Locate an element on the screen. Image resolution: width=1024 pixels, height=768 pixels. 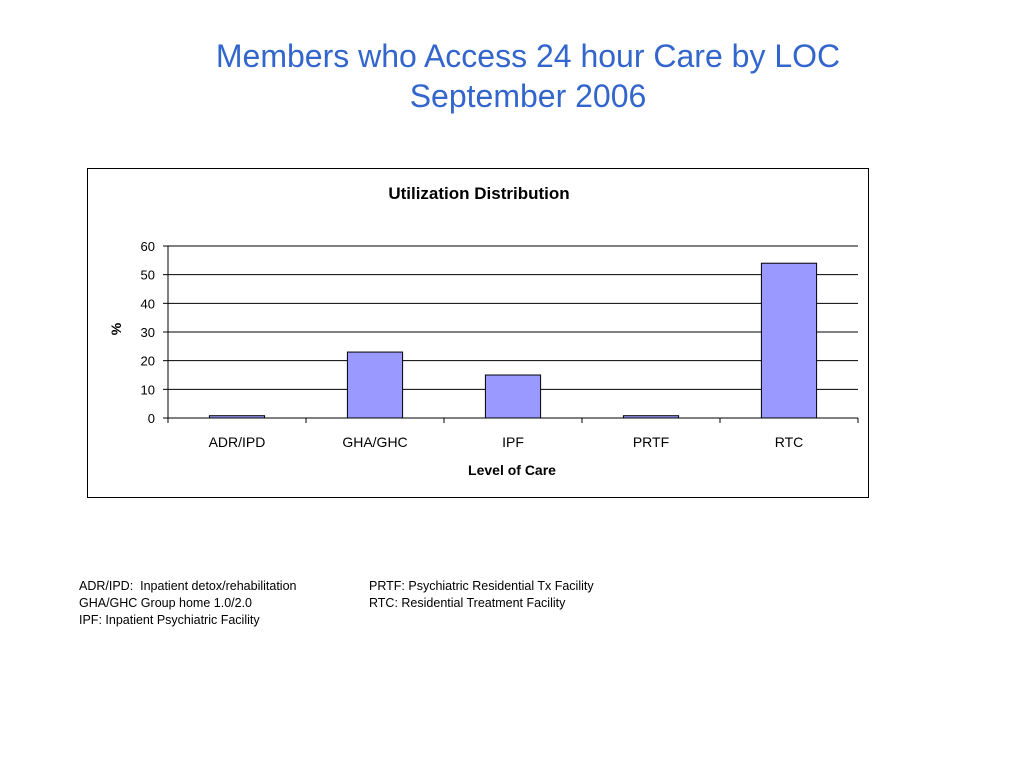
x-tick-labels: ADR/IPD GHA/GHC IPF PRTF RTC is located at coordinates (506, 442).